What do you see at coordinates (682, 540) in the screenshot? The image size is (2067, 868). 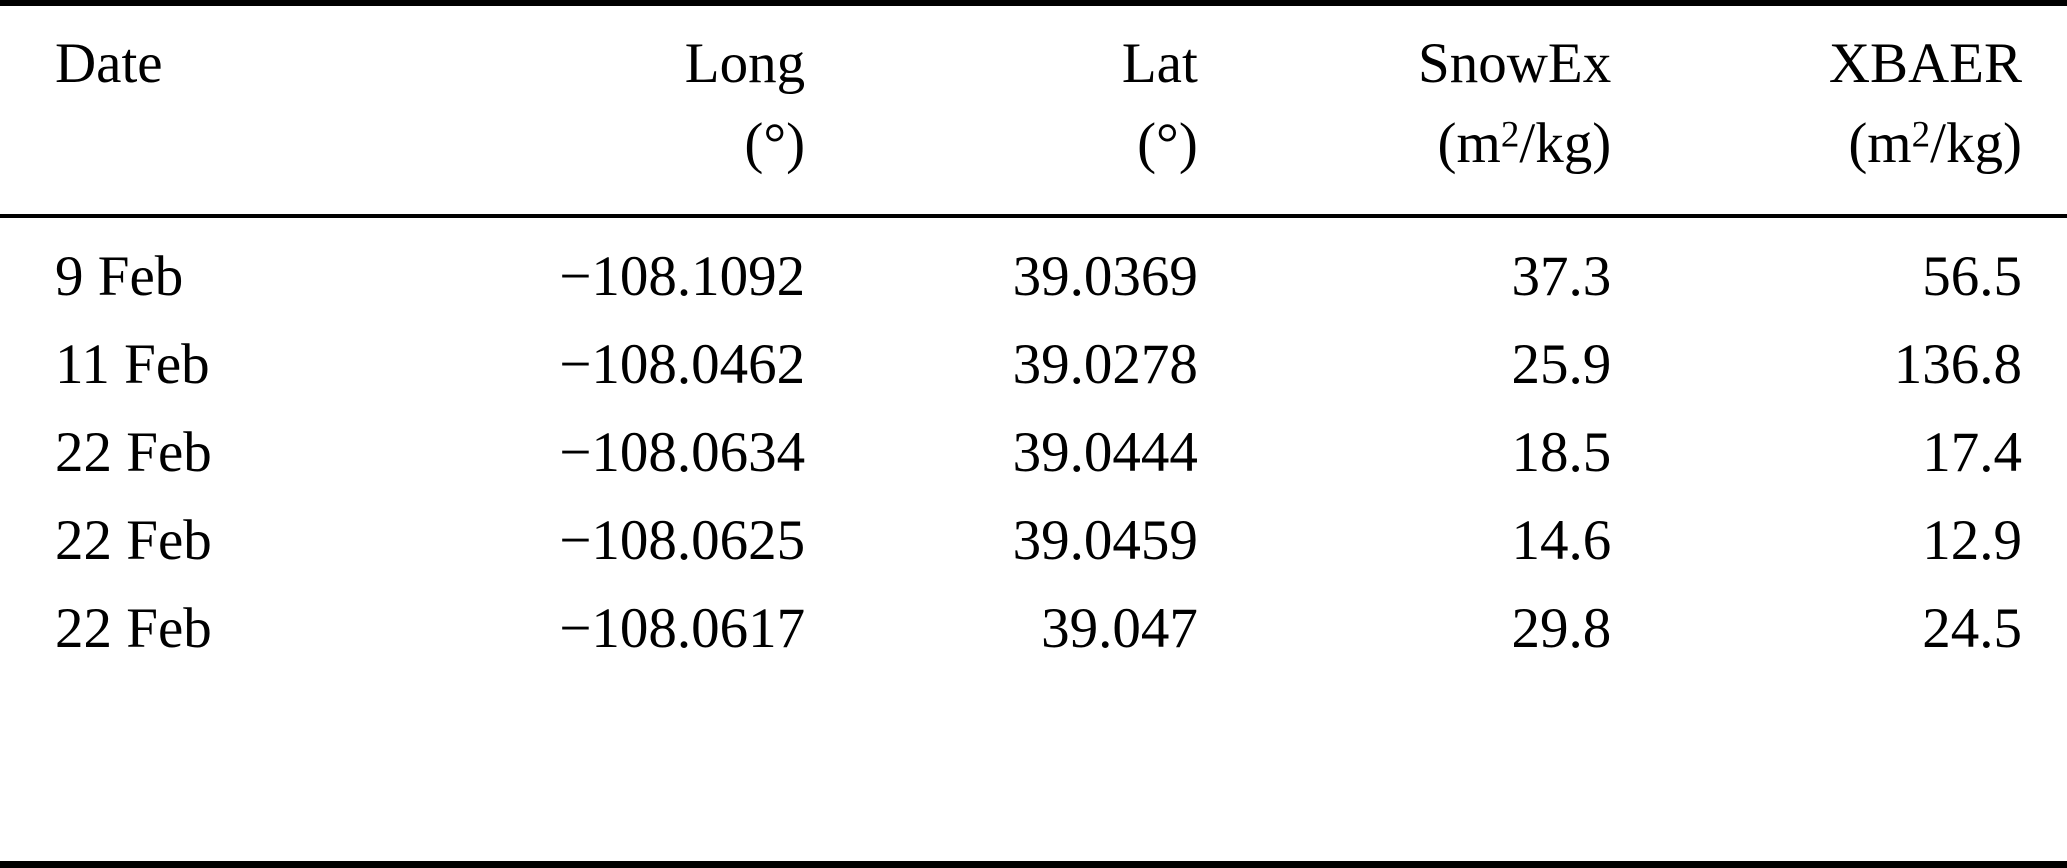 I see `cell-long: −108.0625` at bounding box center [682, 540].